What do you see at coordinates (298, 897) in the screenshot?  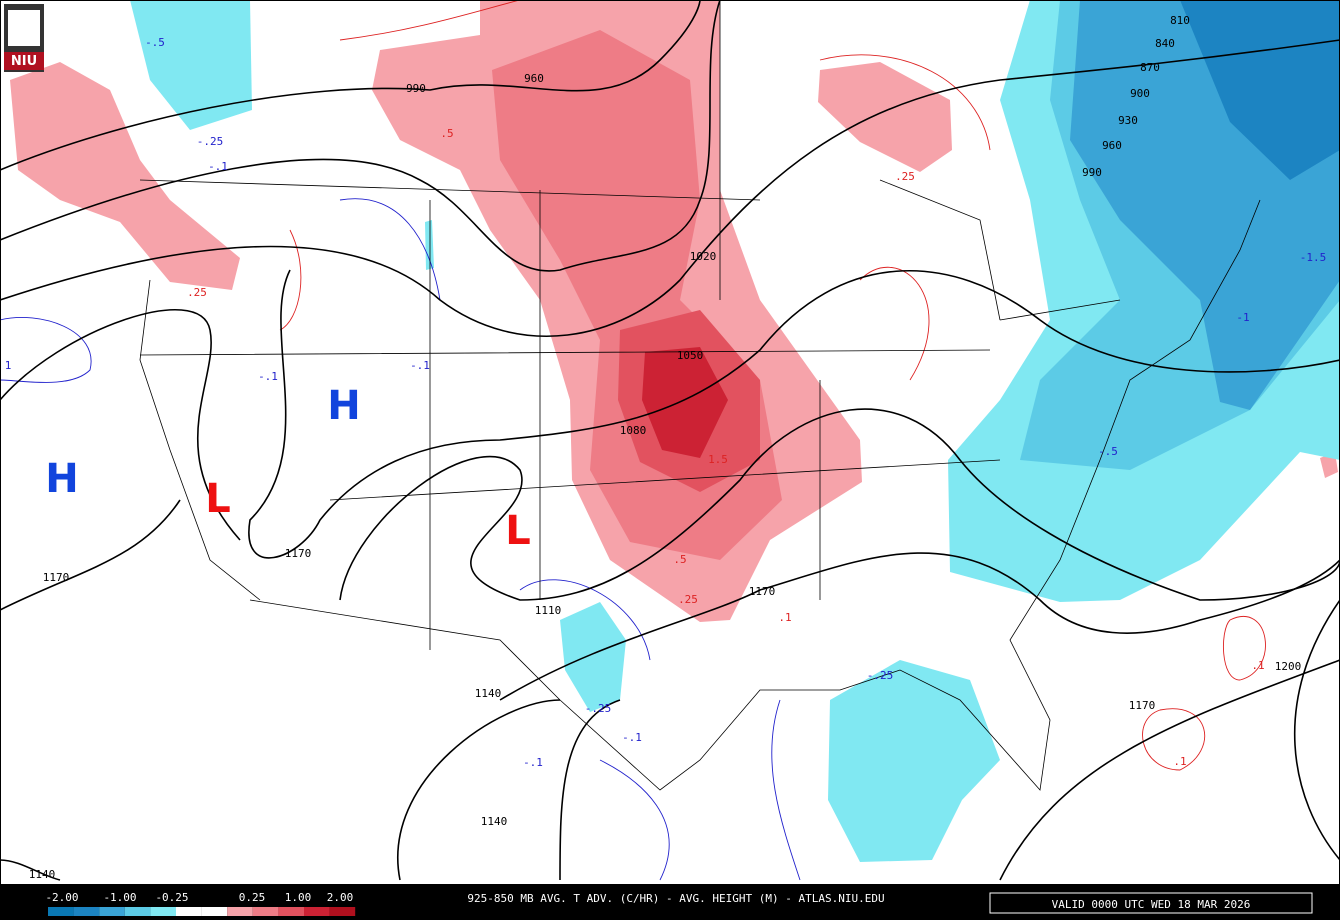 I see `legend-label: 1.00` at bounding box center [298, 897].